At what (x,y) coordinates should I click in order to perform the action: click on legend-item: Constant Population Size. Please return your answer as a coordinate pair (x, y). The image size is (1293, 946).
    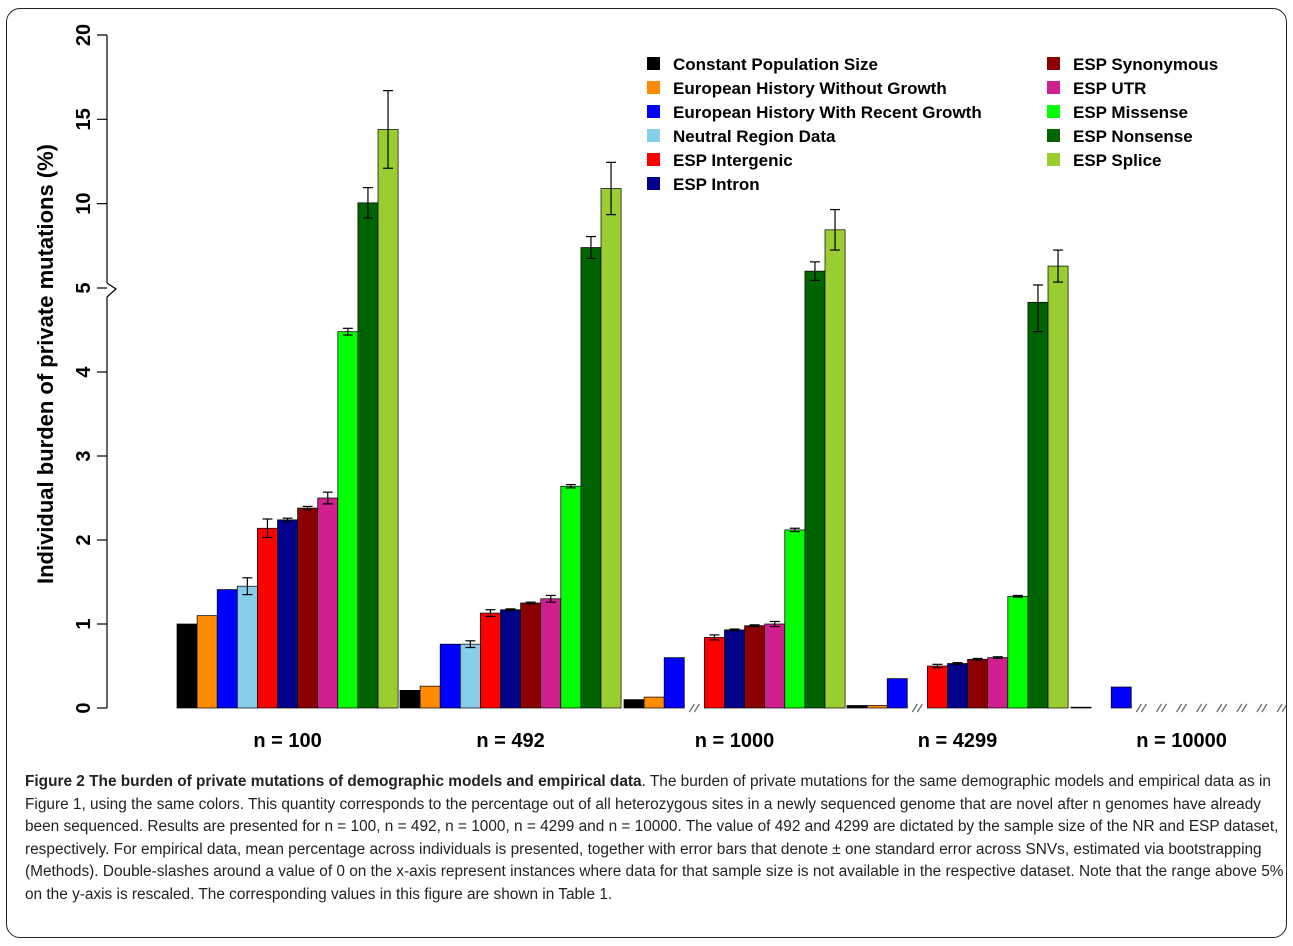
    Looking at the image, I should click on (762, 64).